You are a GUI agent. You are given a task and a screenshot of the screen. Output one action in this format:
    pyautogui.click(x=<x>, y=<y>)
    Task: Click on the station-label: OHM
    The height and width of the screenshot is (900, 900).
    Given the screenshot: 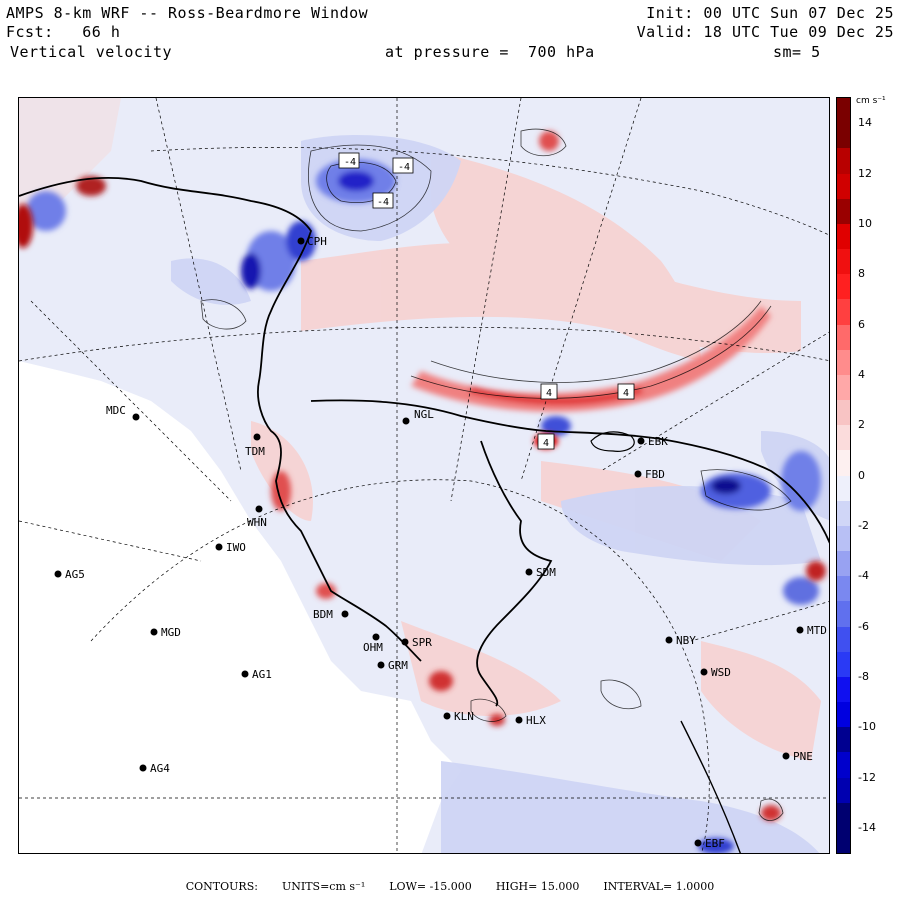 What is the action you would take?
    pyautogui.click(x=373, y=647)
    